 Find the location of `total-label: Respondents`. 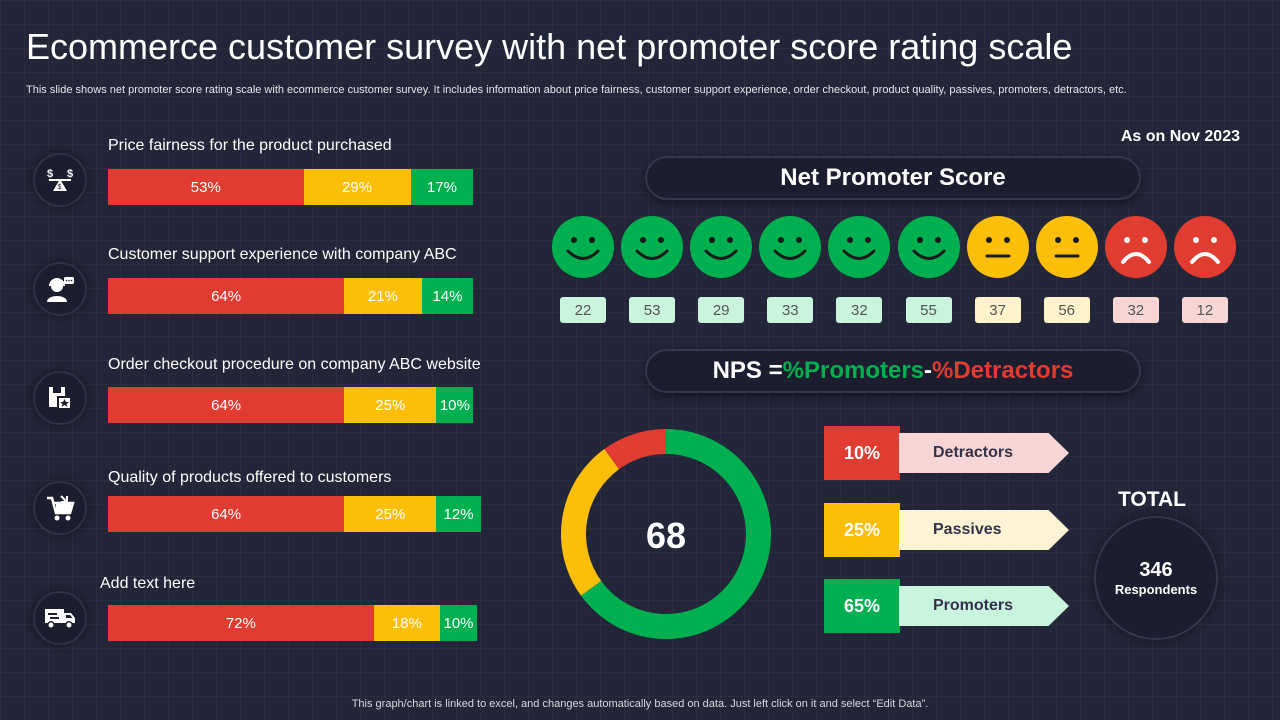

total-label: Respondents is located at coordinates (1156, 589).